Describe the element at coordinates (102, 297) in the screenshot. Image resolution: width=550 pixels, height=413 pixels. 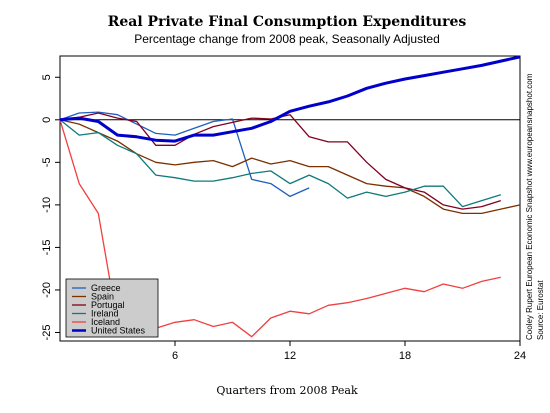
I see `legend-label-spain: Spain` at that location.